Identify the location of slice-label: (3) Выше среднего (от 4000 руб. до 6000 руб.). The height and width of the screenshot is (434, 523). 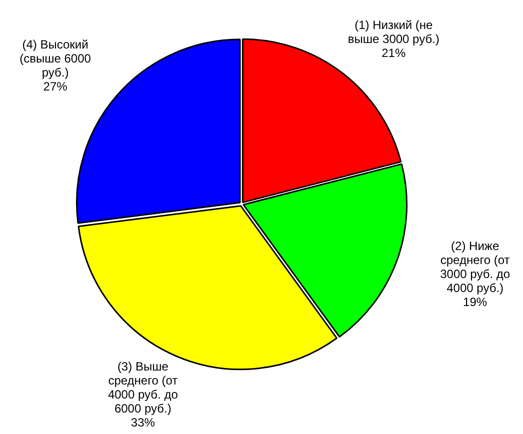
(143, 387).